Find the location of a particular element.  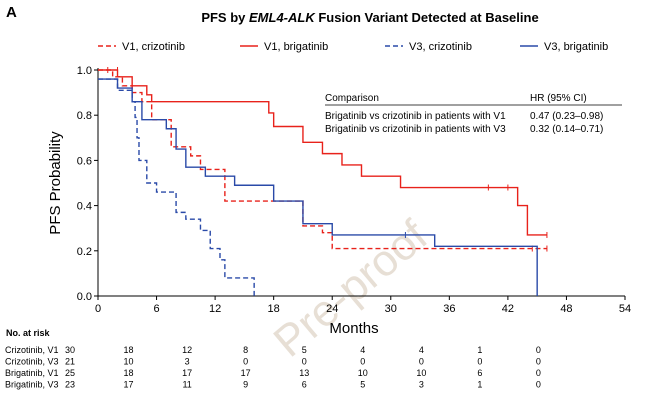

risk-value: 11 is located at coordinates (186, 385).